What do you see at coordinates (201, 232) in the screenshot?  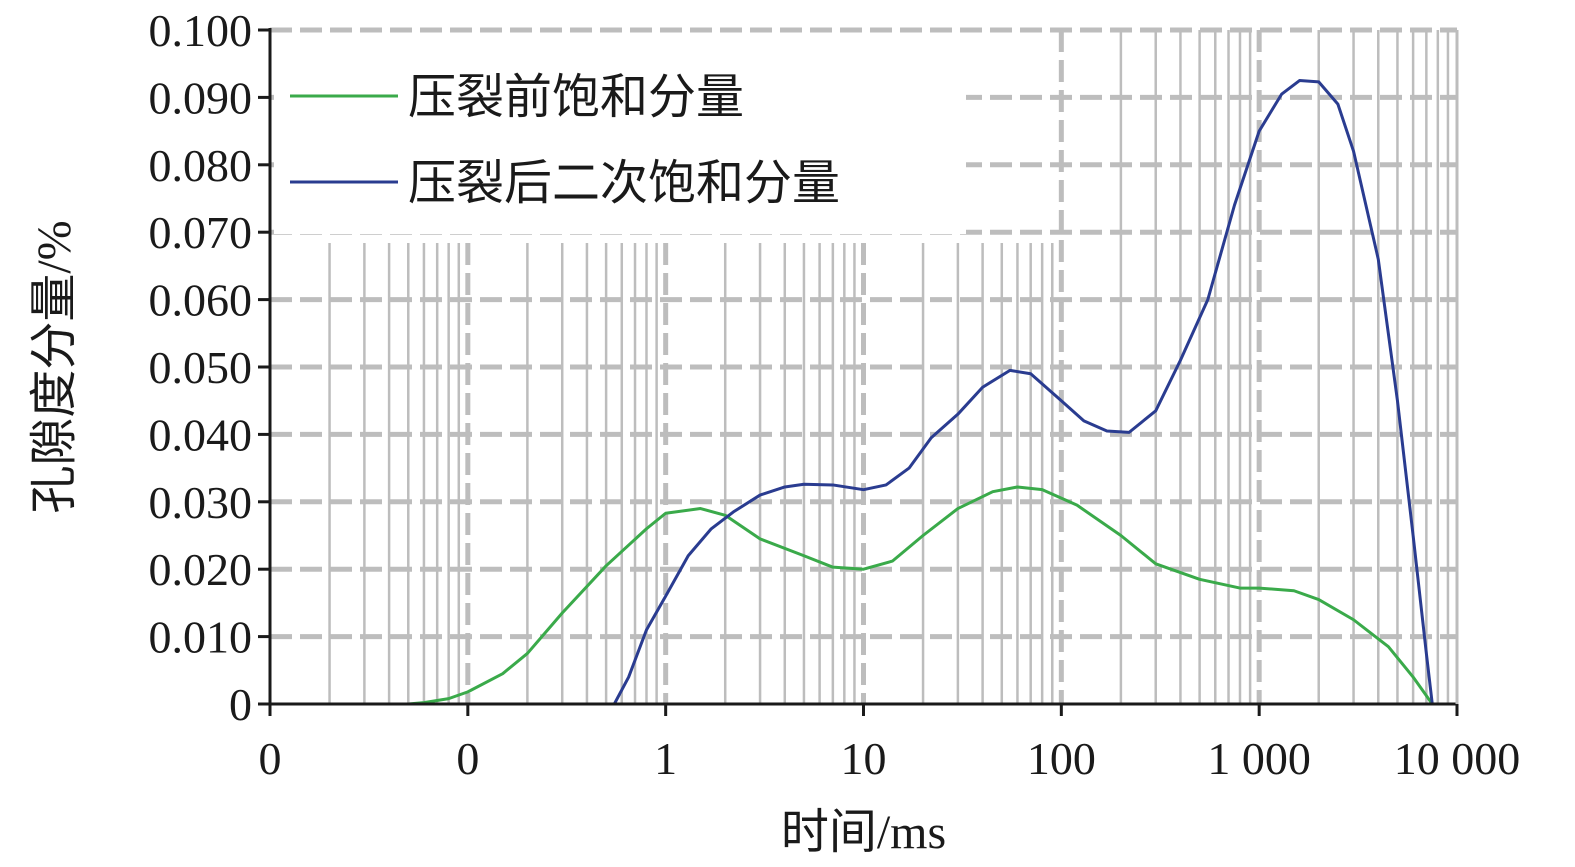 I see `y-tick-label: 0.070` at bounding box center [201, 232].